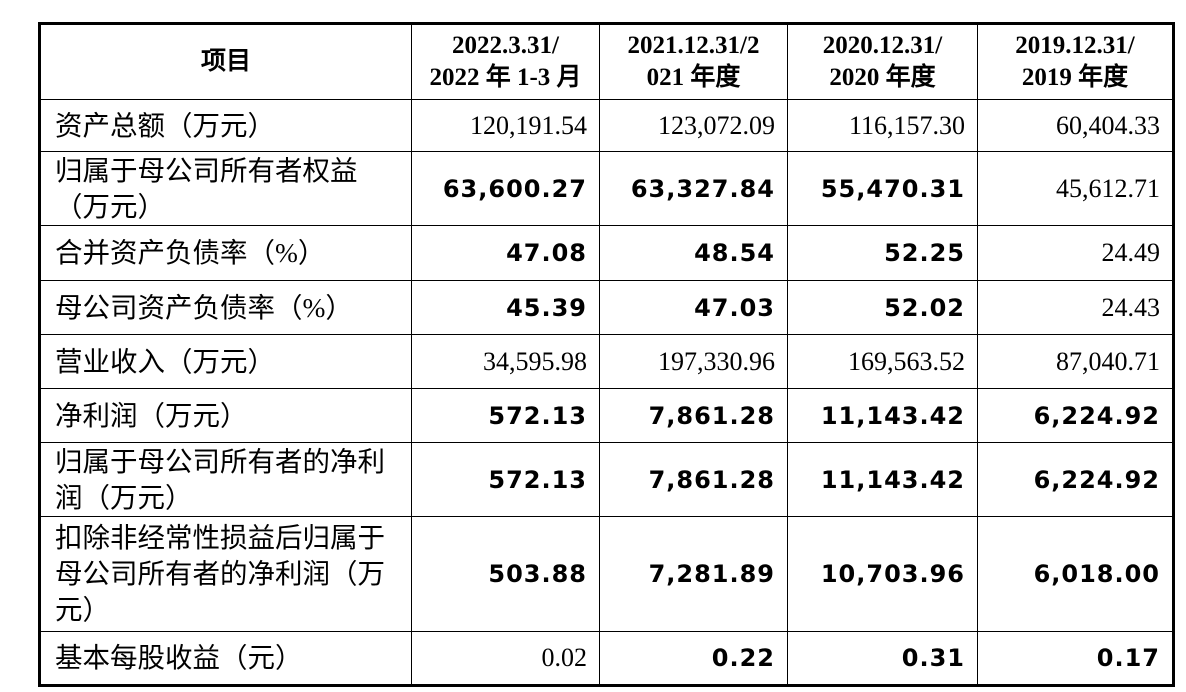  Describe the element at coordinates (1075, 125) in the screenshot. I see `cell-value: 60,404.33` at that location.